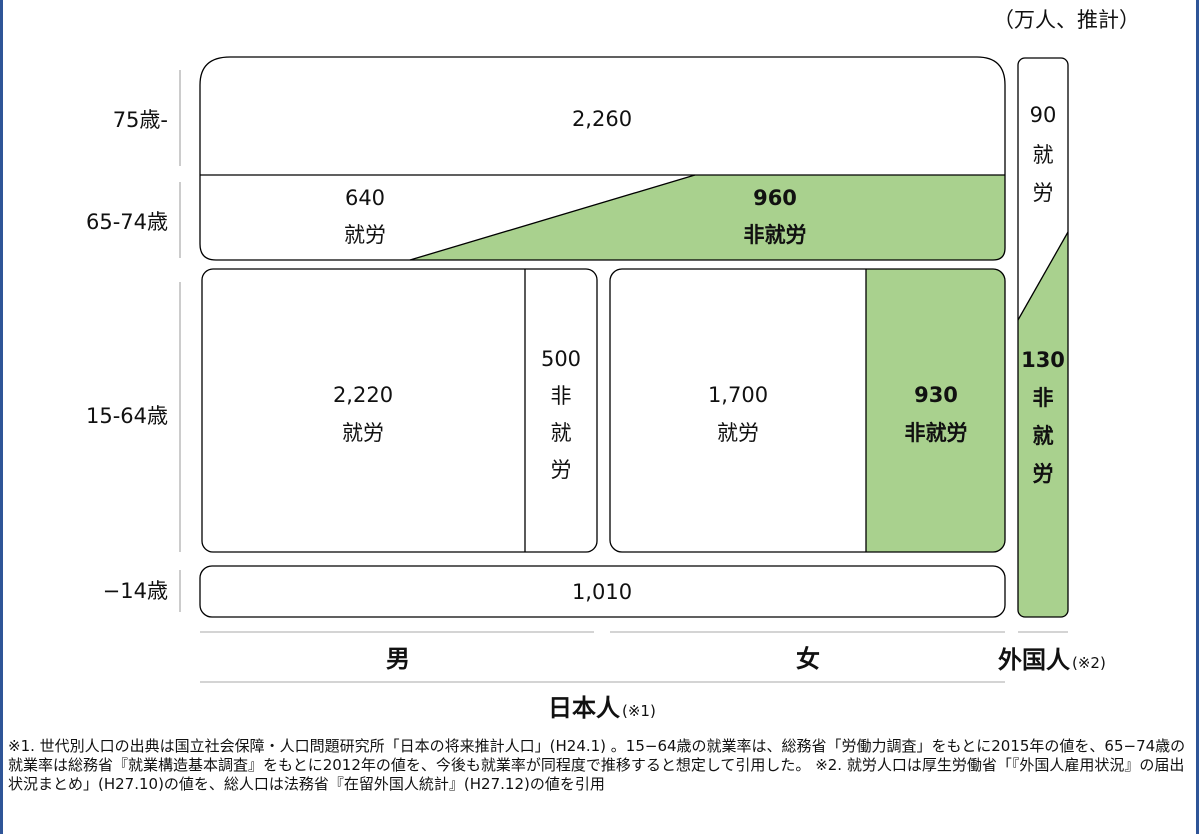 The image size is (1199, 834). I want to click on age-label-65-74: 65-74歳, so click(127, 222).